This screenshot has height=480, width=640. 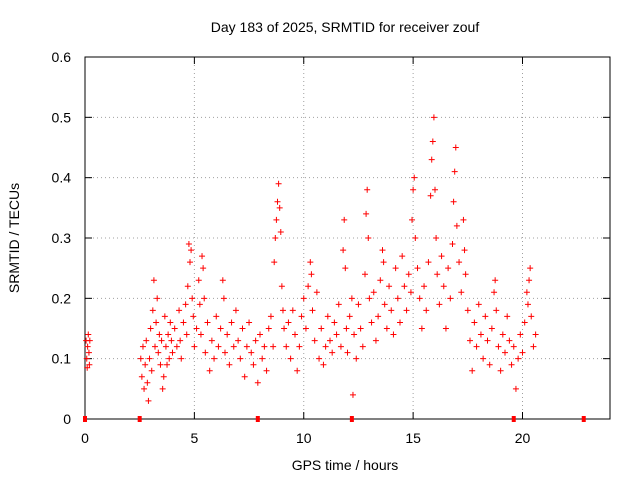 I want to click on x-tick-labels: 0 5 10 15 20, so click(x=305, y=438).